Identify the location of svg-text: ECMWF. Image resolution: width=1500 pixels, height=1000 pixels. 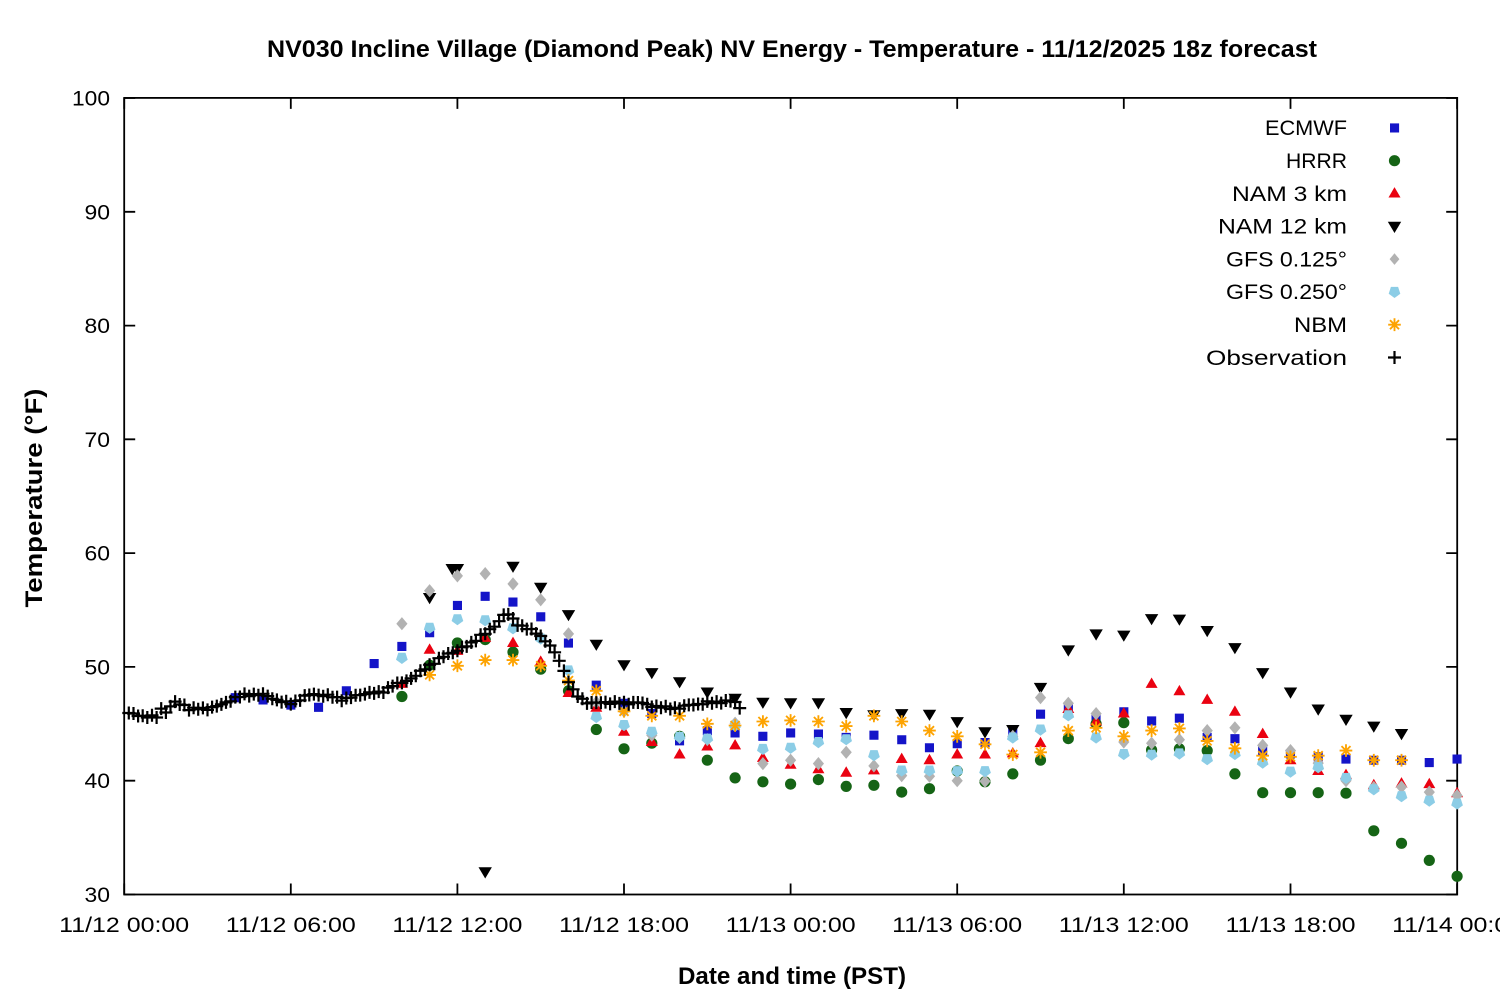
(1306, 128).